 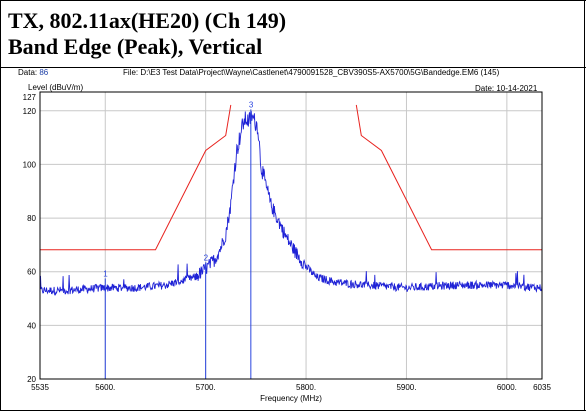 I want to click on y-axis-title: Level (dBuV/m), so click(x=55, y=87).